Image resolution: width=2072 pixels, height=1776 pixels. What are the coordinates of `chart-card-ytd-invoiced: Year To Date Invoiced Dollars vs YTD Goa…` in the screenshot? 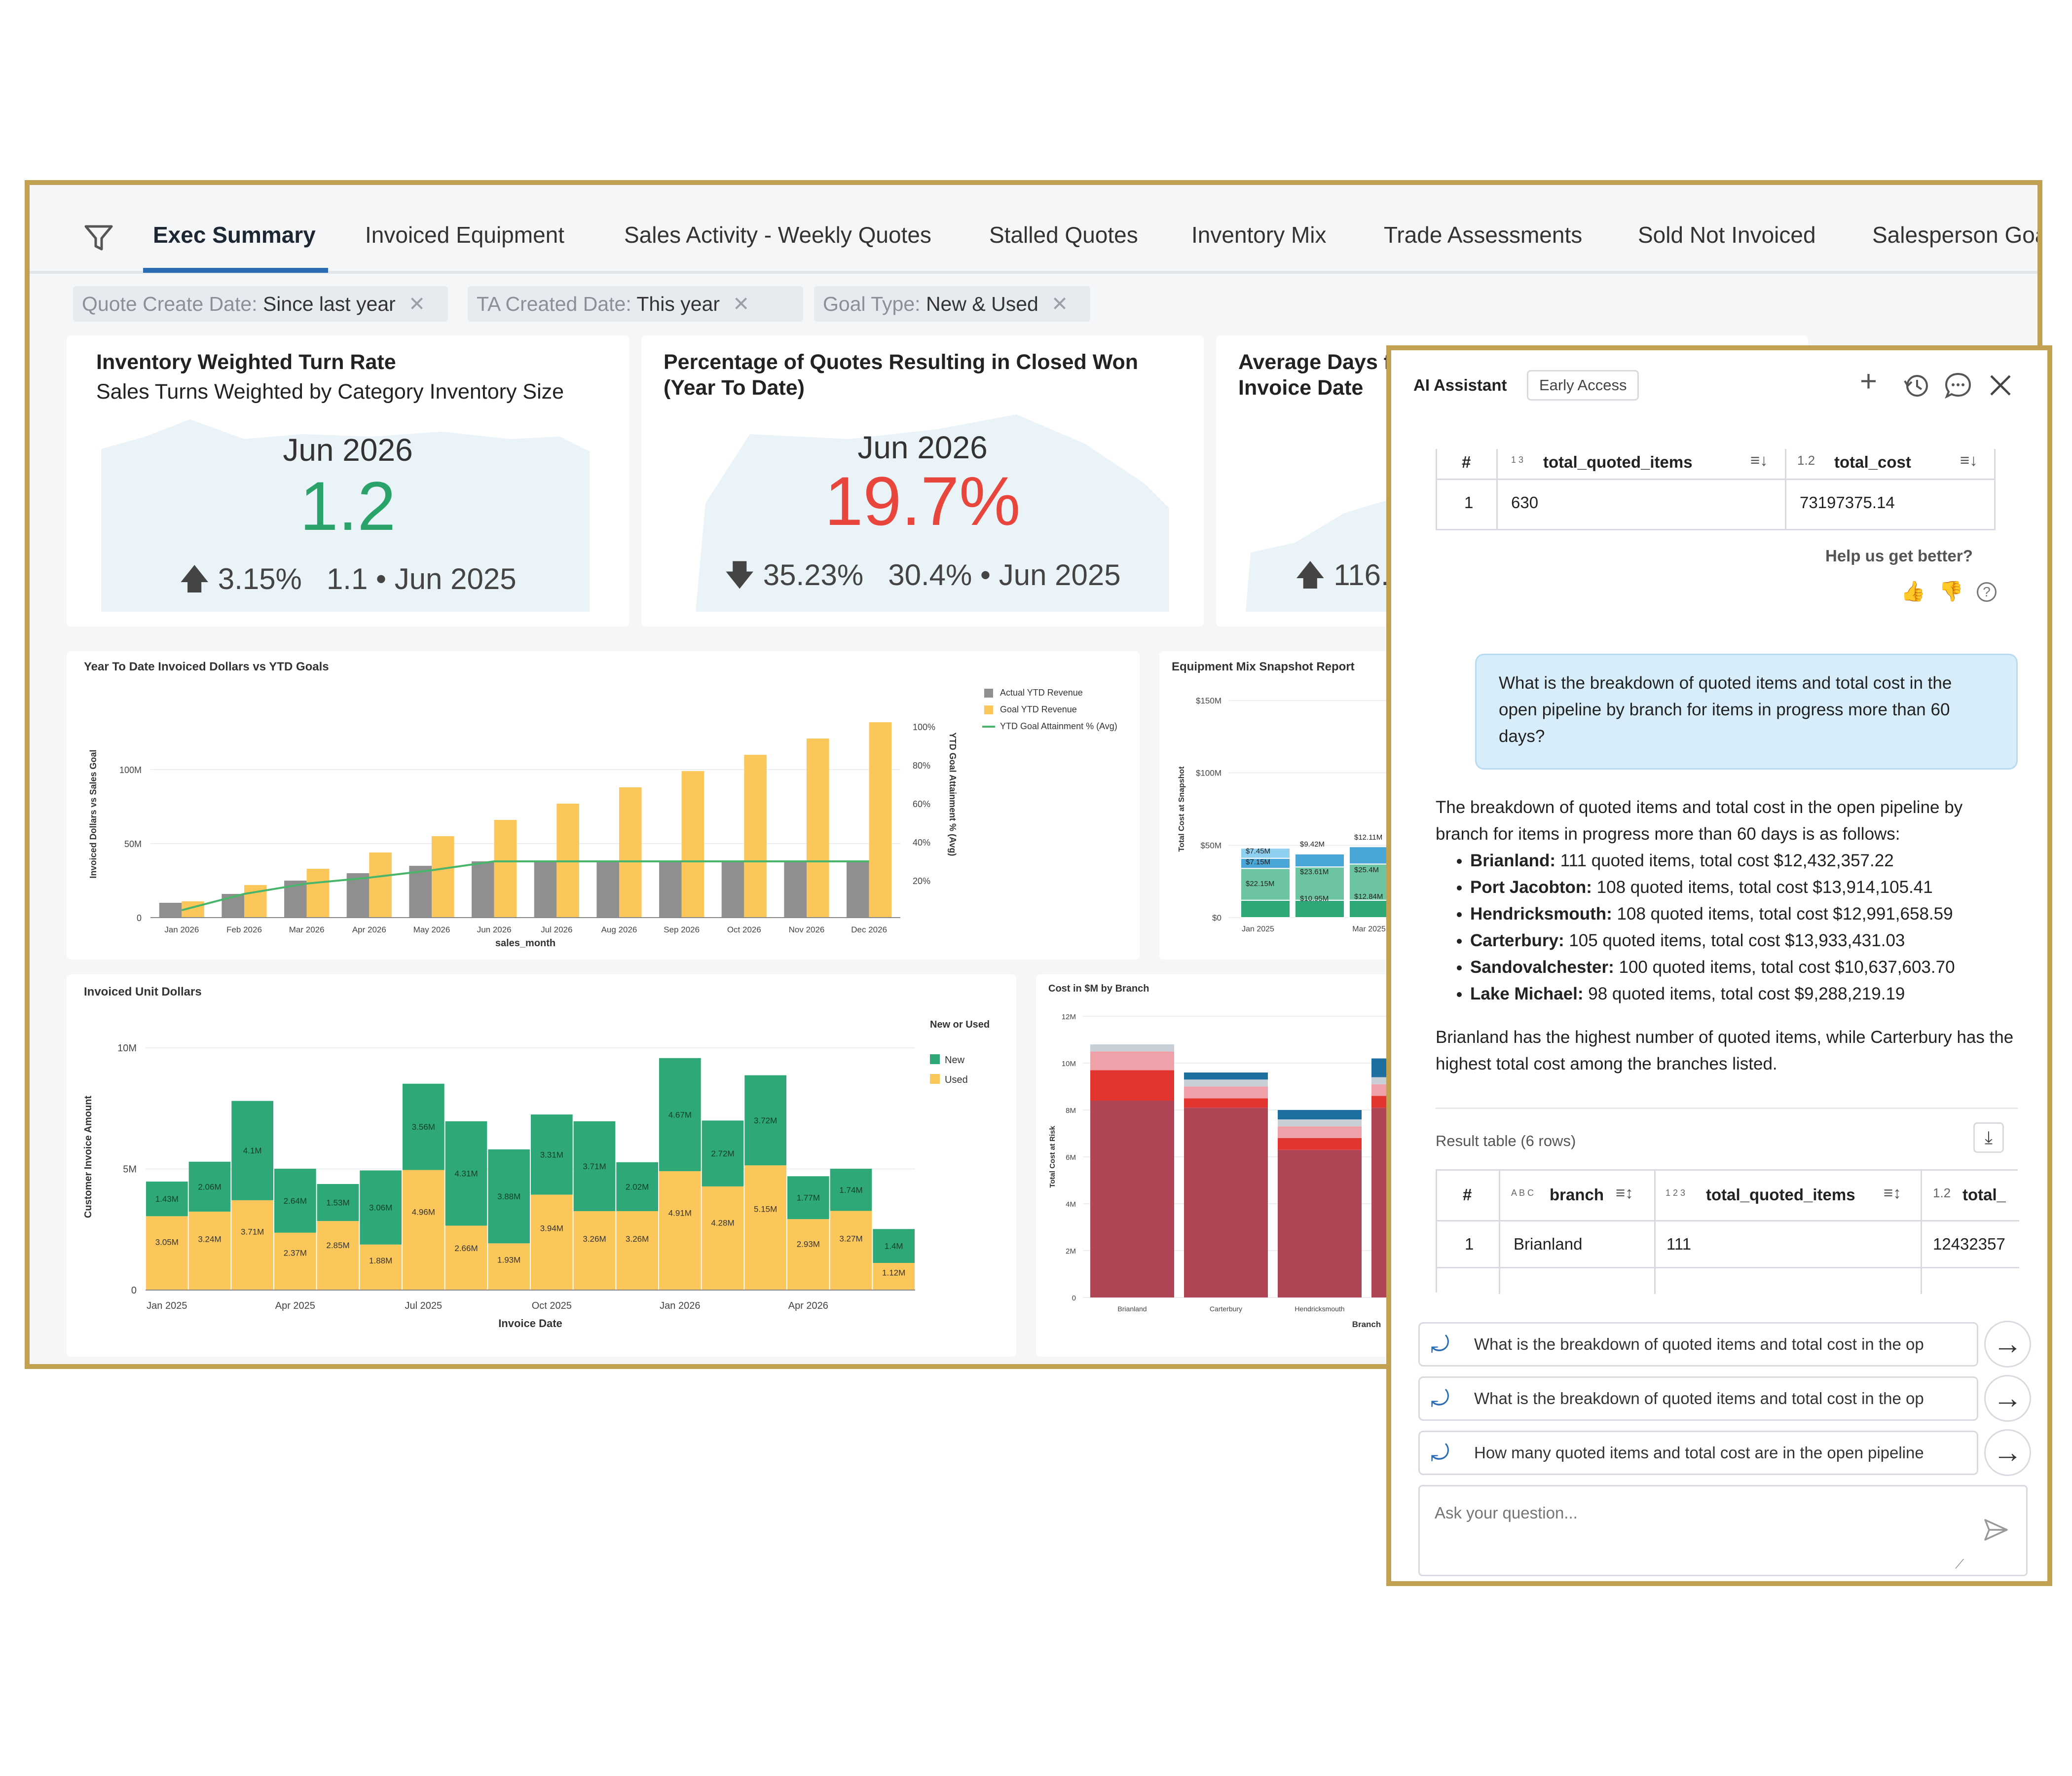 It's located at (603, 806).